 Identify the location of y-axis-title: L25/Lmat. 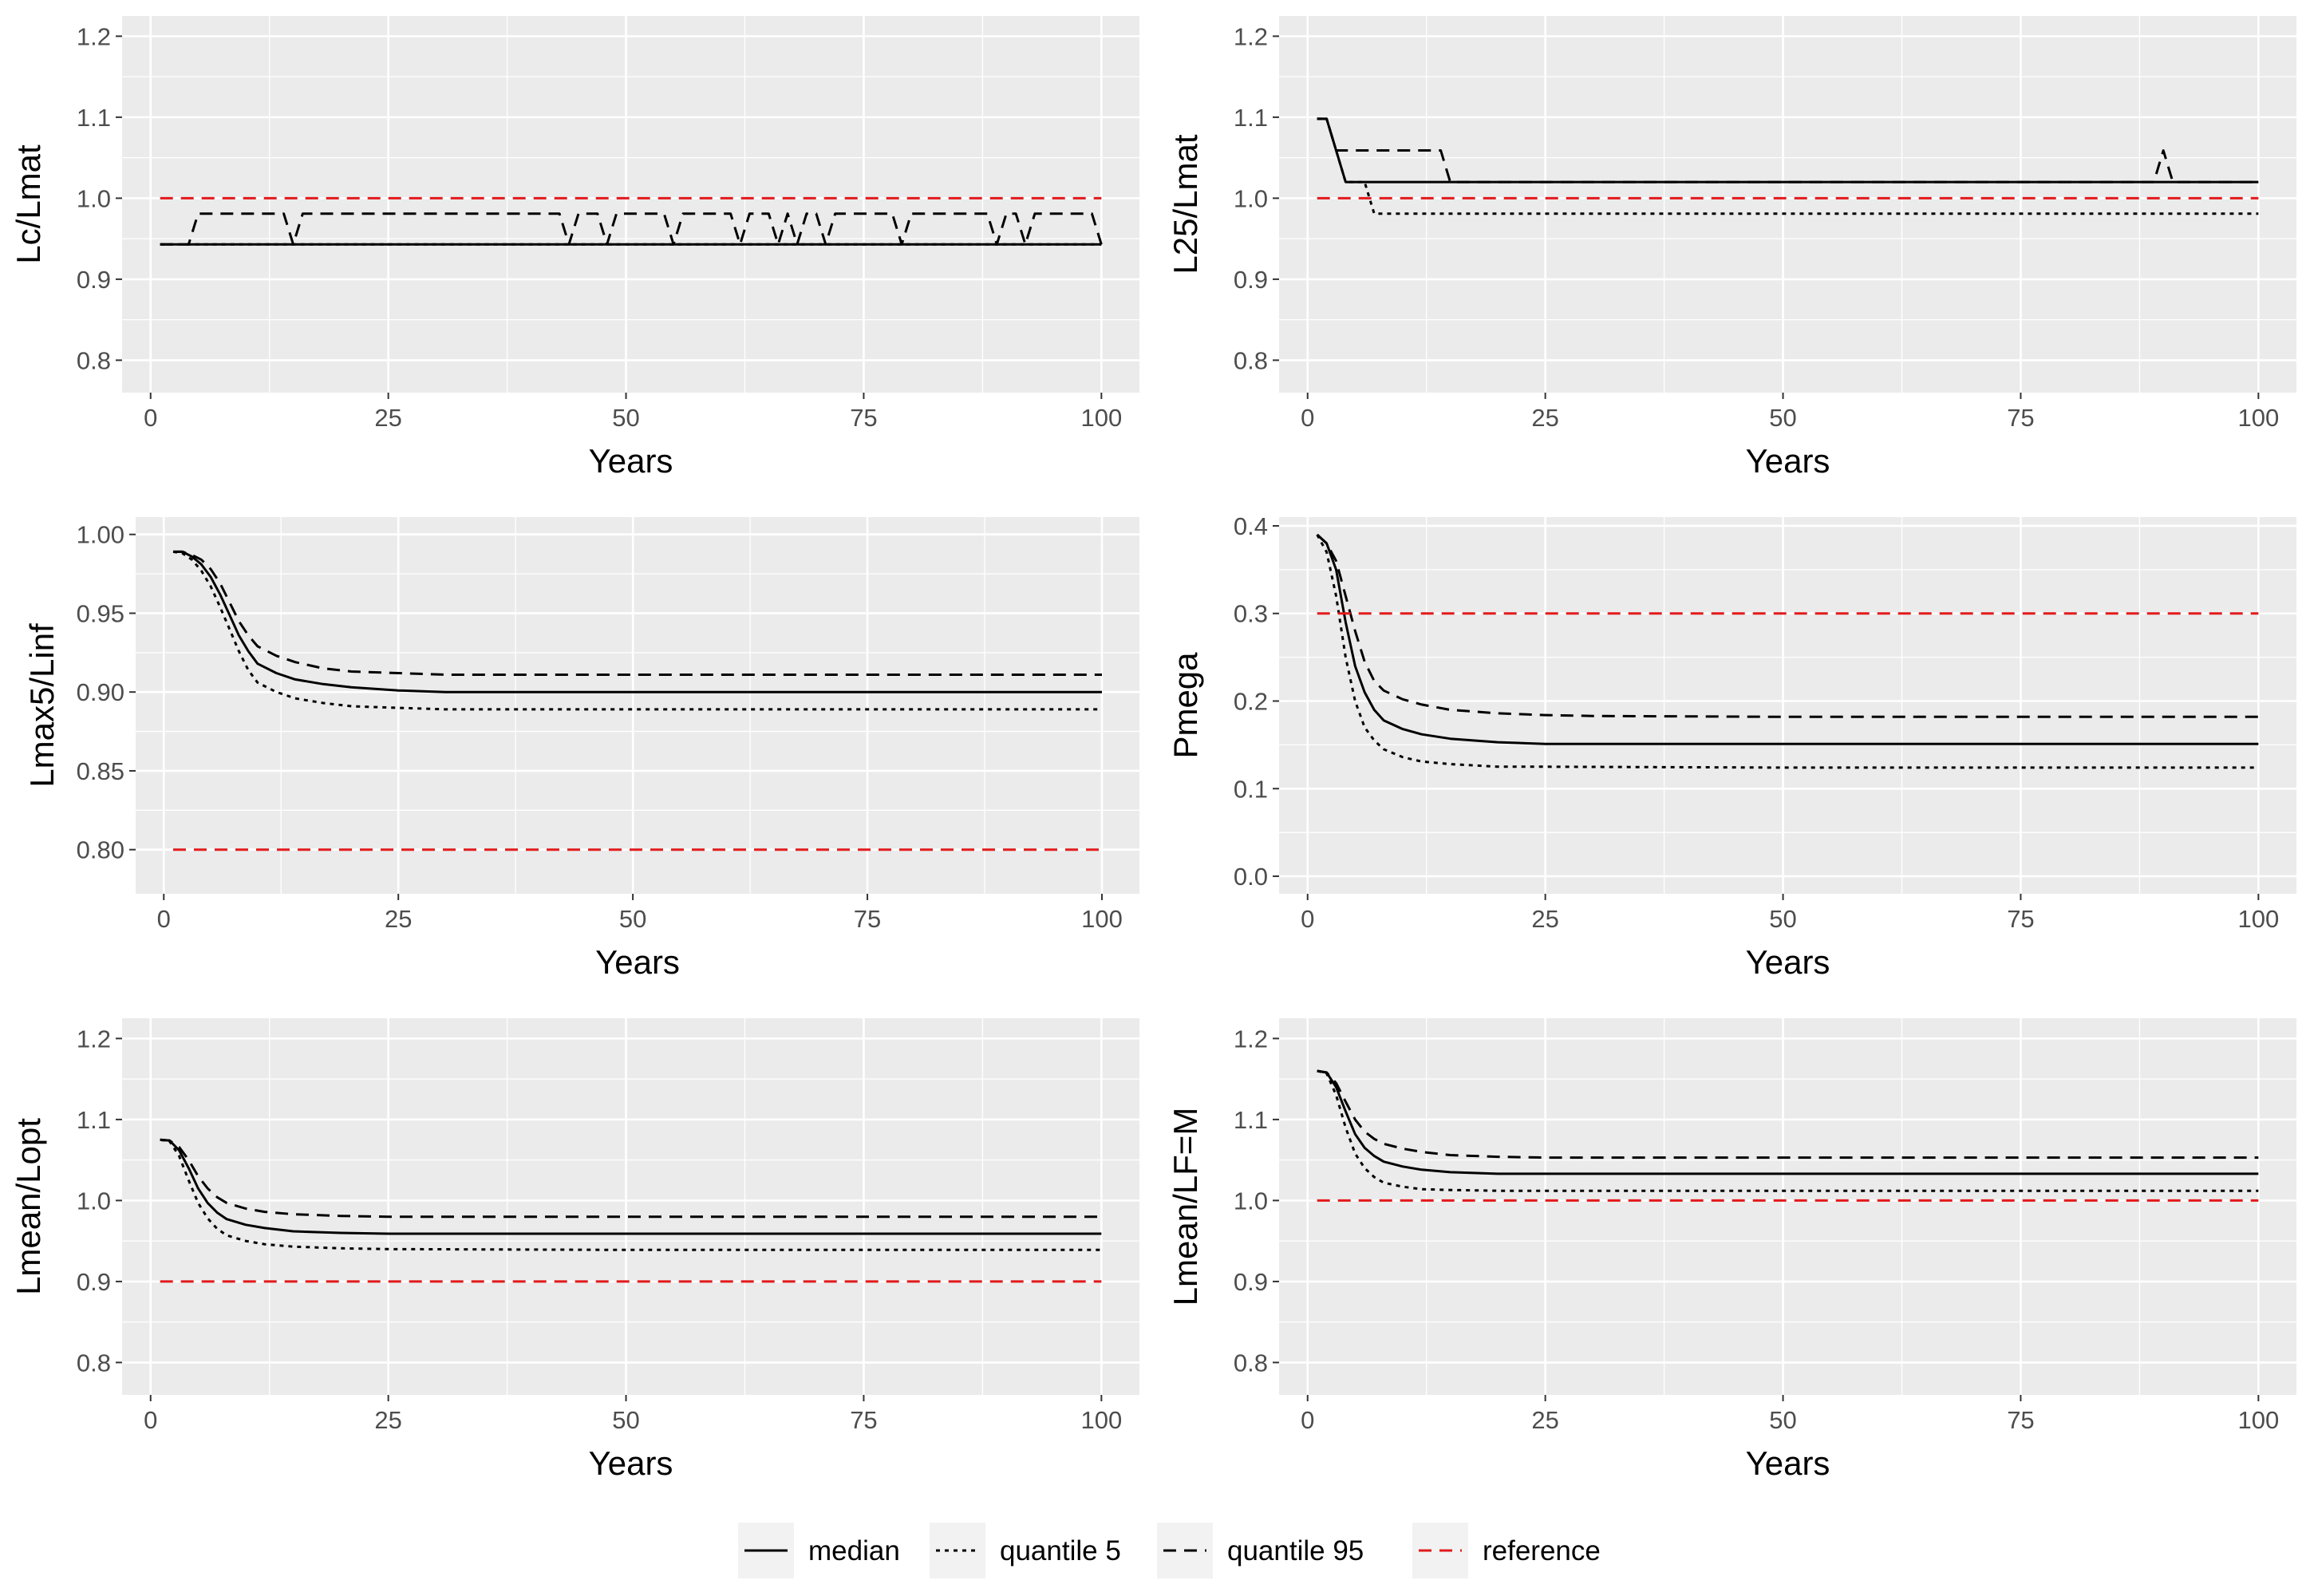
(1185, 204).